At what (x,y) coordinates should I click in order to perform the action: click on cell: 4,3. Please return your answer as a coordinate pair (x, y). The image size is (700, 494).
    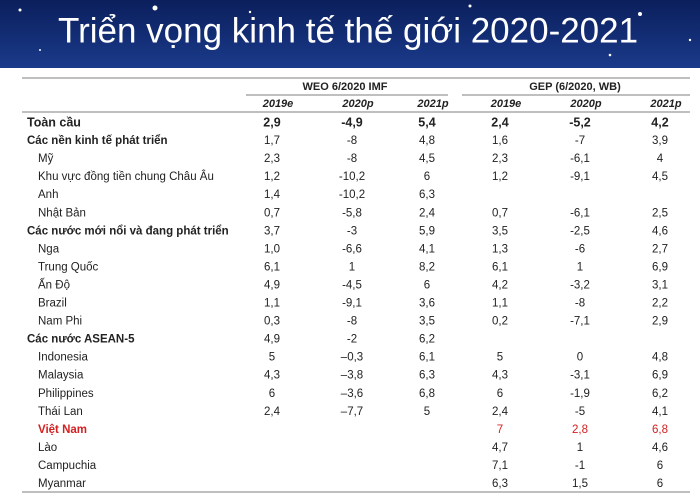
    Looking at the image, I should click on (500, 376).